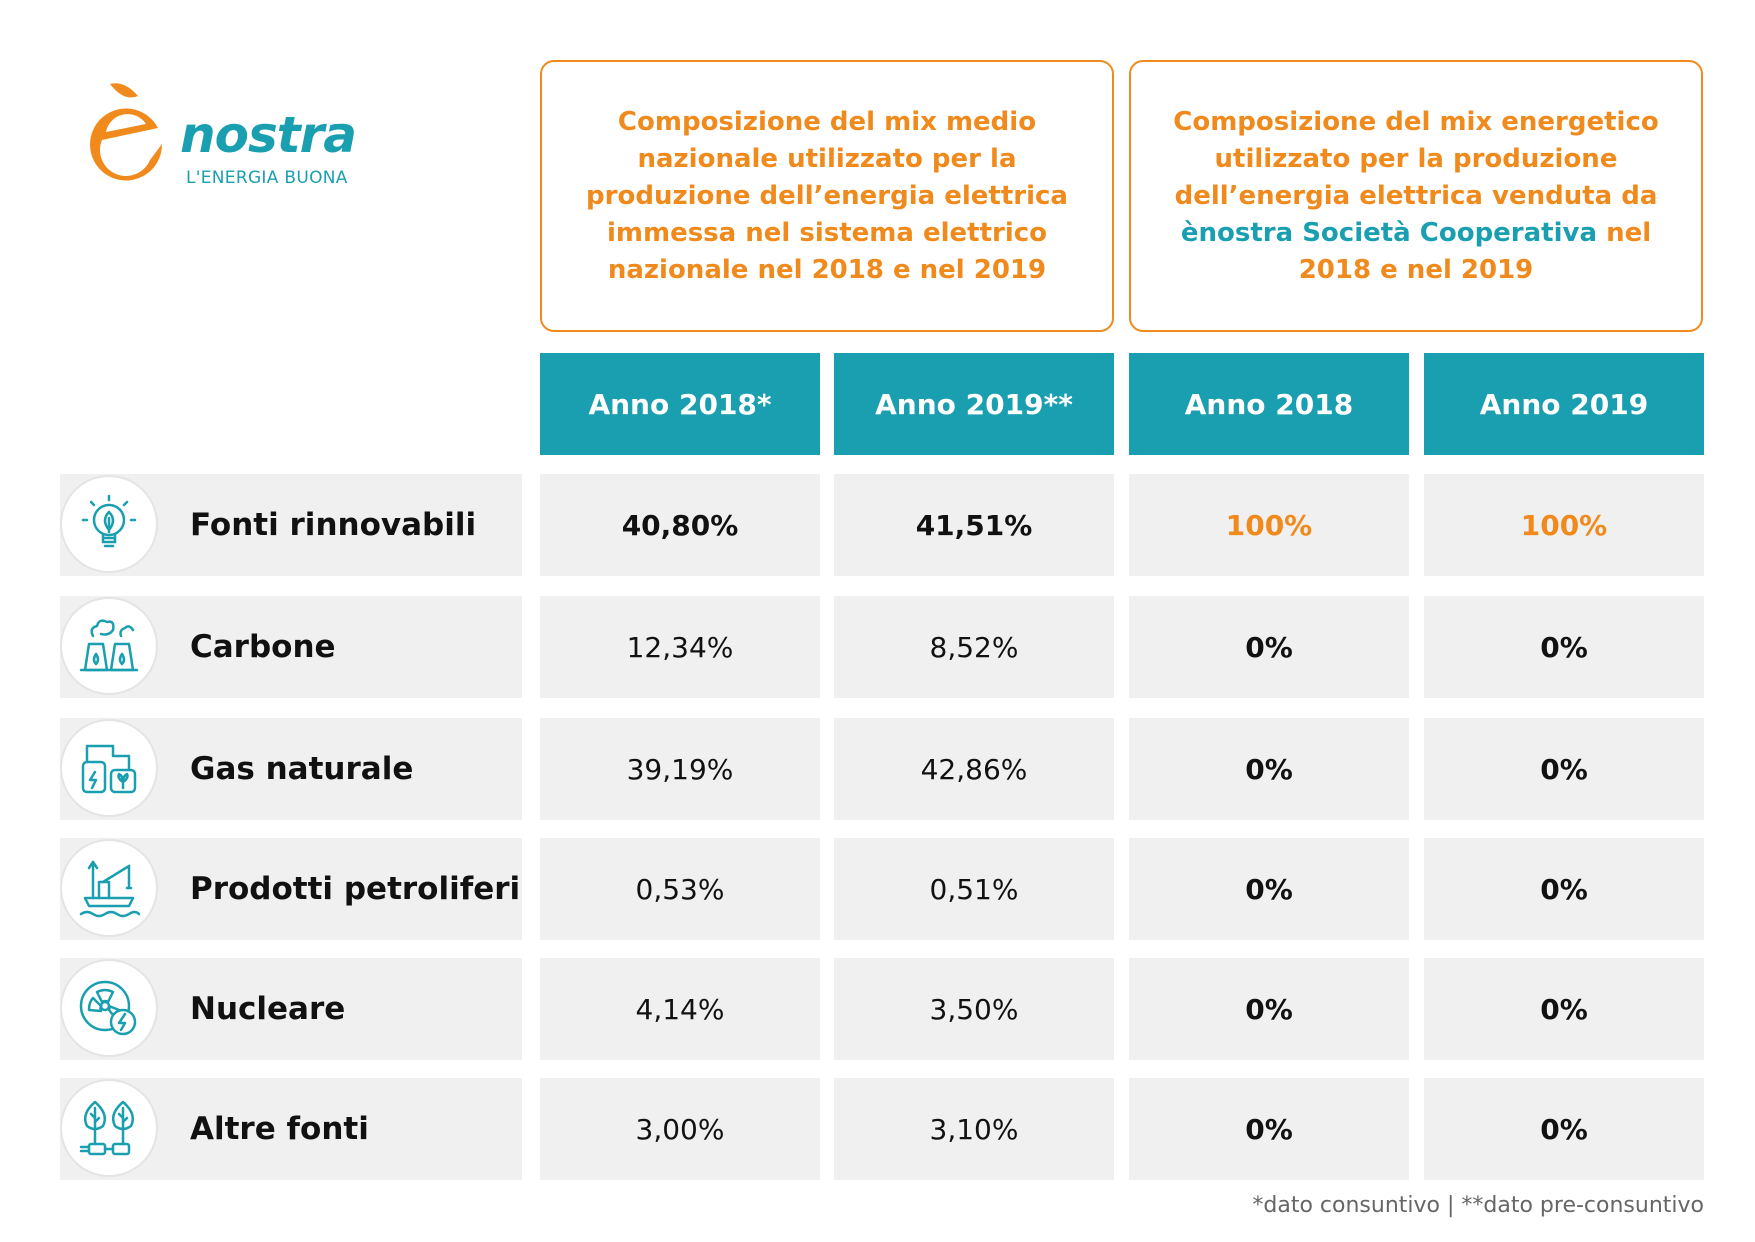 The width and height of the screenshot is (1755, 1242). Describe the element at coordinates (279, 1129) in the screenshot. I see `row-name: Altre fonti` at that location.